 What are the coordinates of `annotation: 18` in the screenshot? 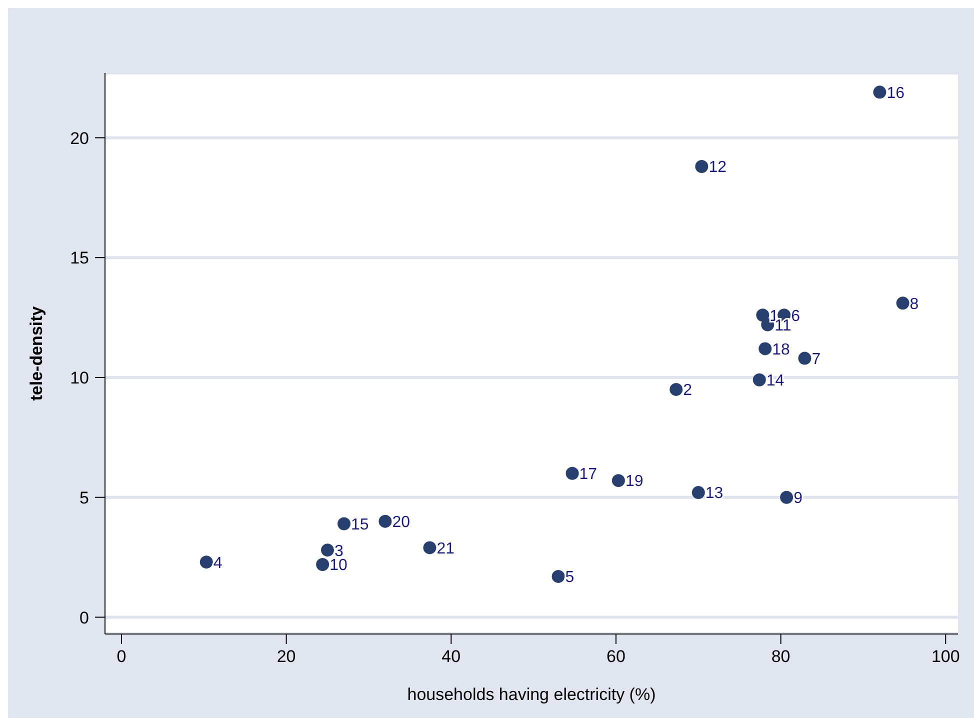 It's located at (781, 349).